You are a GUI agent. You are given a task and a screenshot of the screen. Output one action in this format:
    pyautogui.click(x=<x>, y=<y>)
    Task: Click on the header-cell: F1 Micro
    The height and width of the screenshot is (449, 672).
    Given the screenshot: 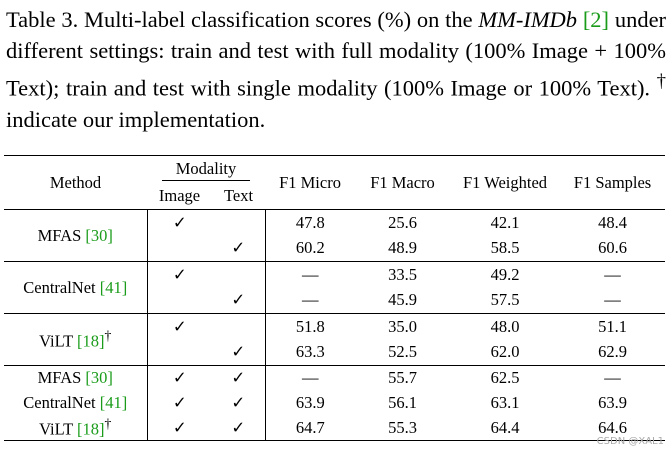 What is the action you would take?
    pyautogui.click(x=310, y=182)
    